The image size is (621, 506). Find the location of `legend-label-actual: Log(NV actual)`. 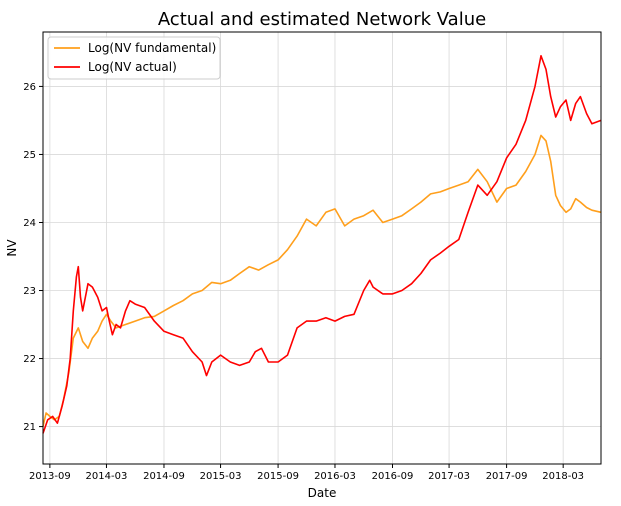

legend-label-actual: Log(NV actual) is located at coordinates (132, 67).